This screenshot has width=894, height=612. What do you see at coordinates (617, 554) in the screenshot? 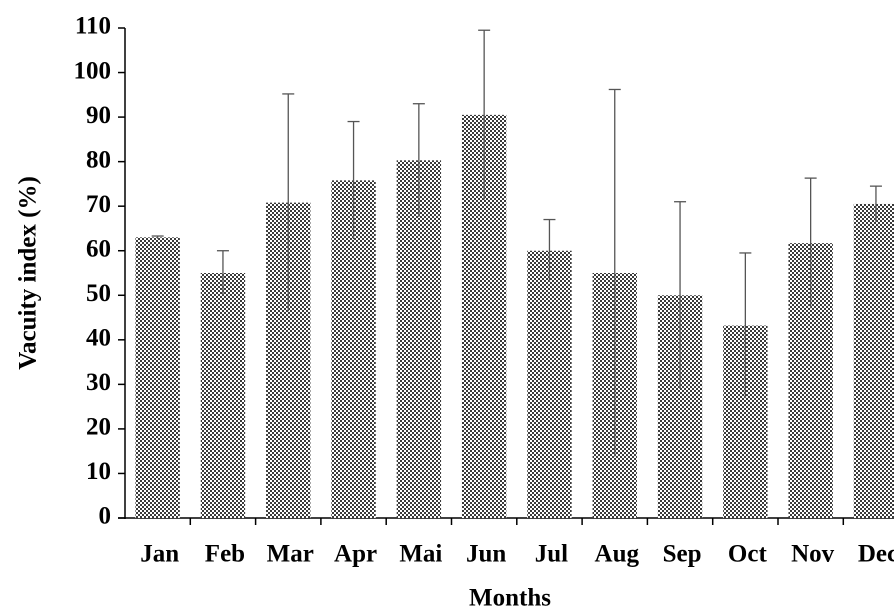
I see `x-tick-label: Aug` at bounding box center [617, 554].